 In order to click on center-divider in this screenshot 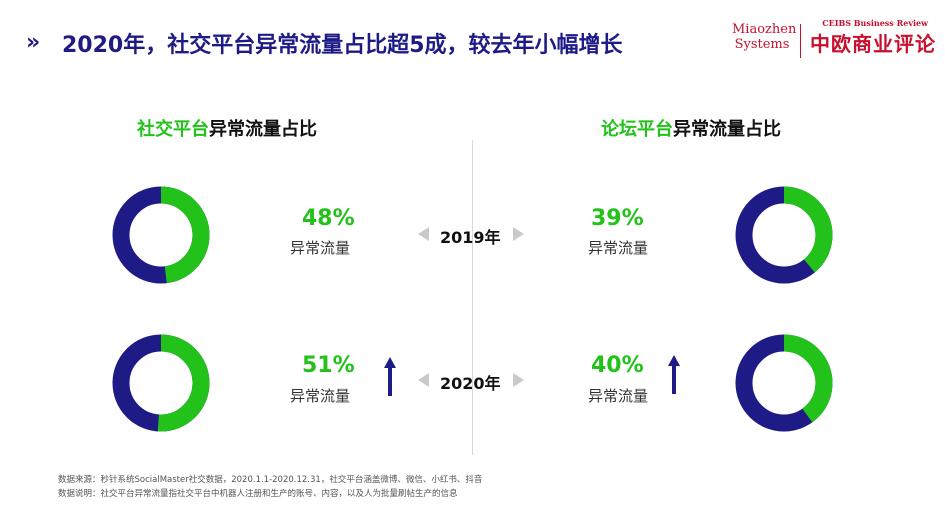, I will do `click(472, 297)`.